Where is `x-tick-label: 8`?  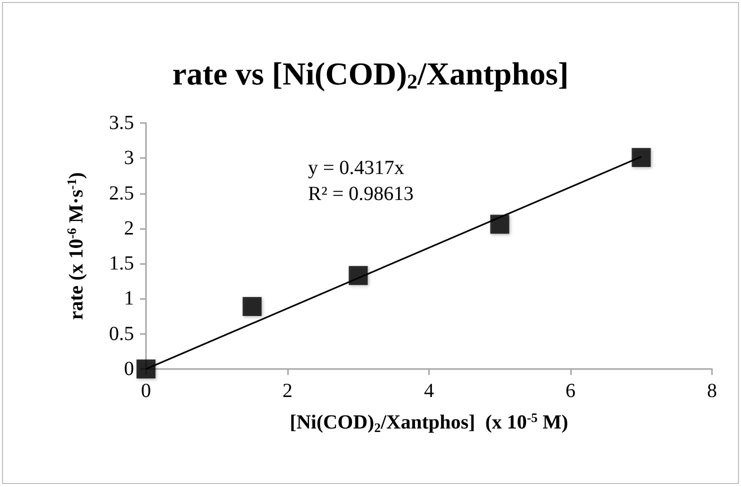 x-tick-label: 8 is located at coordinates (712, 391).